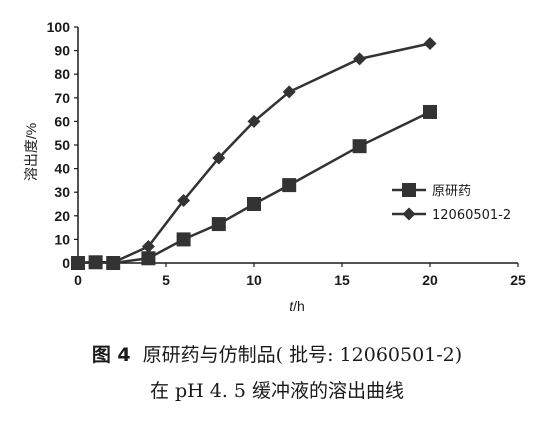 Image resolution: width=554 pixels, height=426 pixels. What do you see at coordinates (111, 355) in the screenshot?
I see `figure-number: 图 4` at bounding box center [111, 355].